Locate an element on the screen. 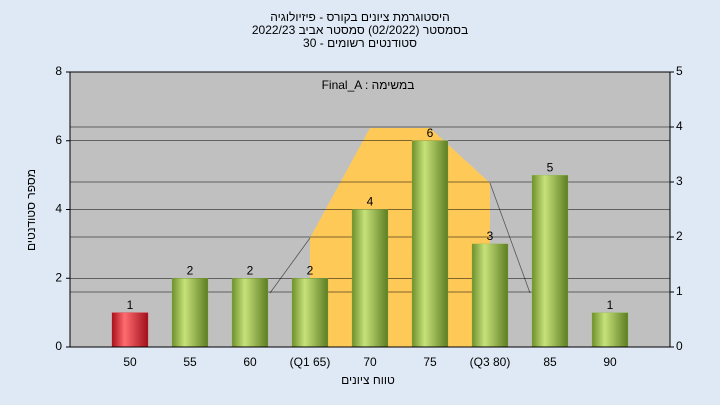 Image resolution: width=720 pixels, height=405 pixels. annotation: Final_A : במשימה is located at coordinates (368, 85).